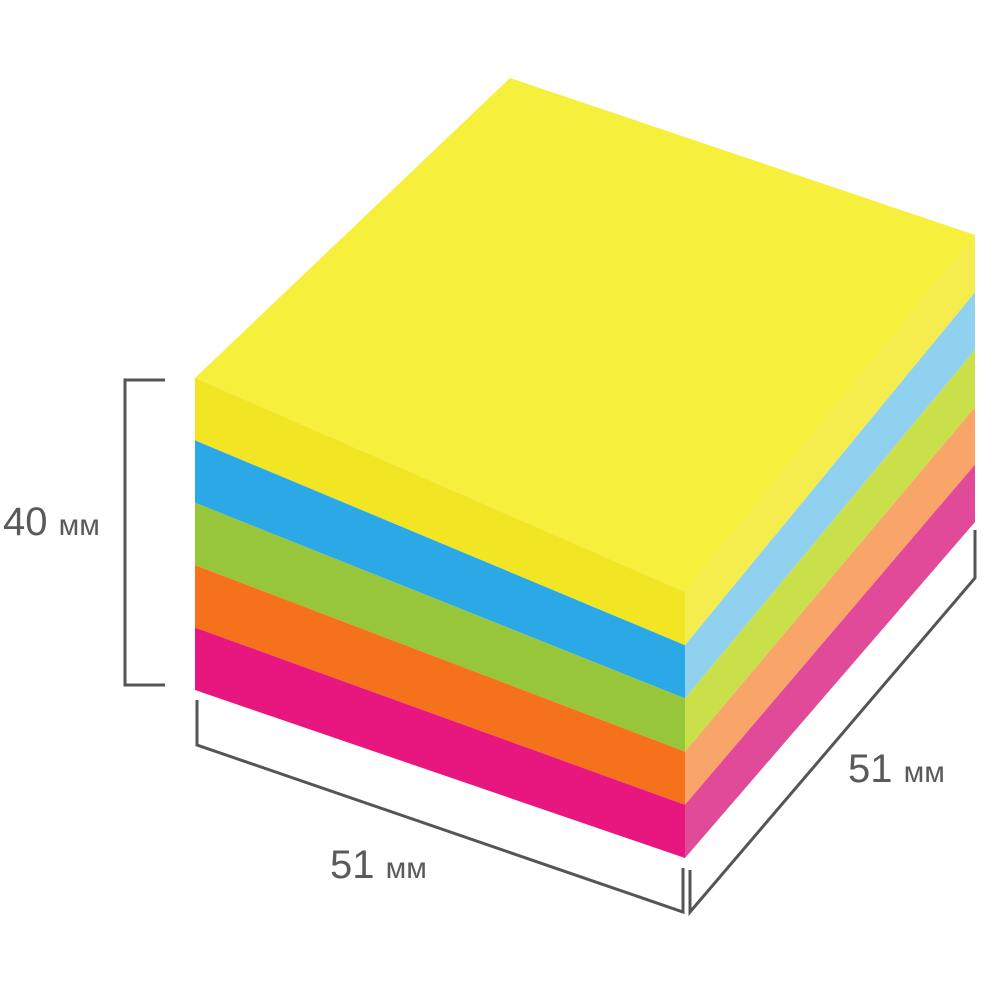  What do you see at coordinates (51, 522) in the screenshot?
I see `height-label: 40 мм` at bounding box center [51, 522].